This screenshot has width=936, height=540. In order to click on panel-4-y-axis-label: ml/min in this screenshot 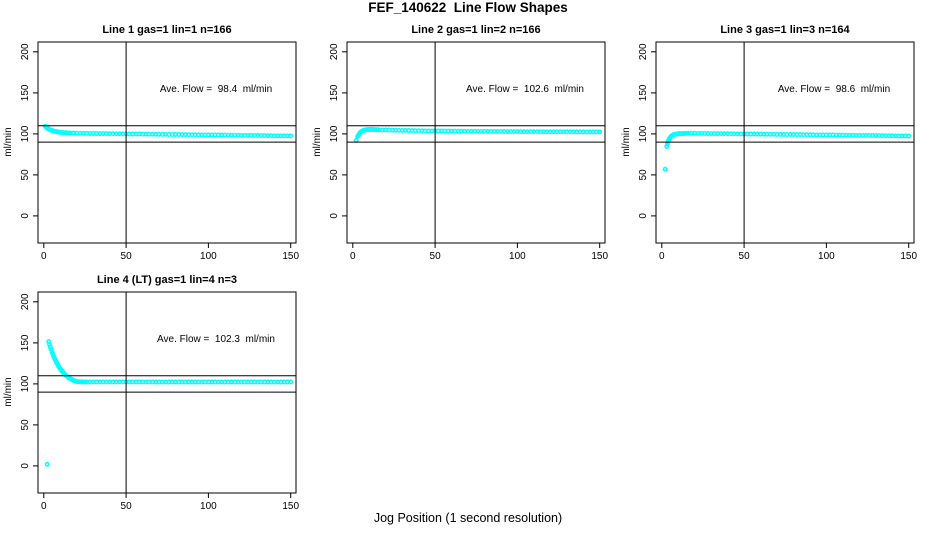, I will do `click(8, 392)`.